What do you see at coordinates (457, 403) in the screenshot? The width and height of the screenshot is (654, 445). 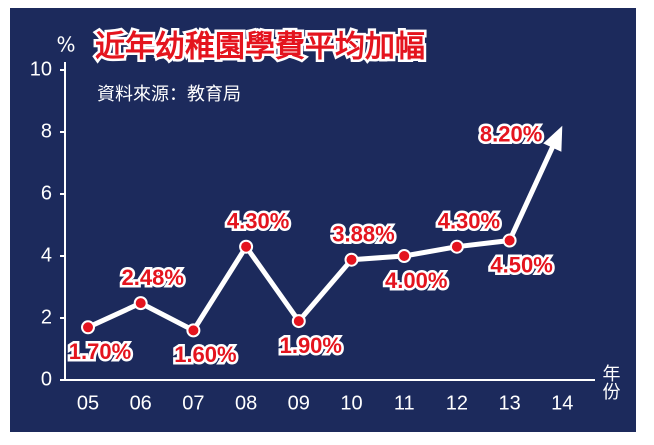 I see `x-tick-label: 12` at bounding box center [457, 403].